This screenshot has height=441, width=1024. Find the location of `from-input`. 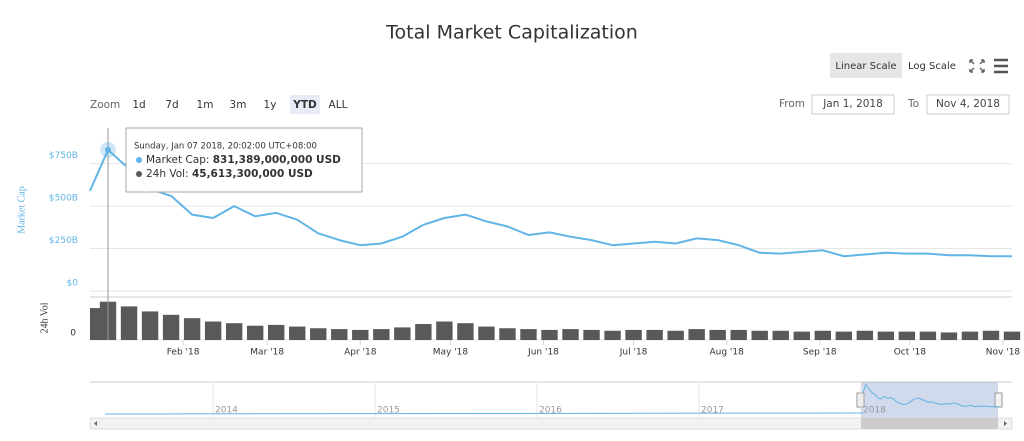

from-input is located at coordinates (853, 104).